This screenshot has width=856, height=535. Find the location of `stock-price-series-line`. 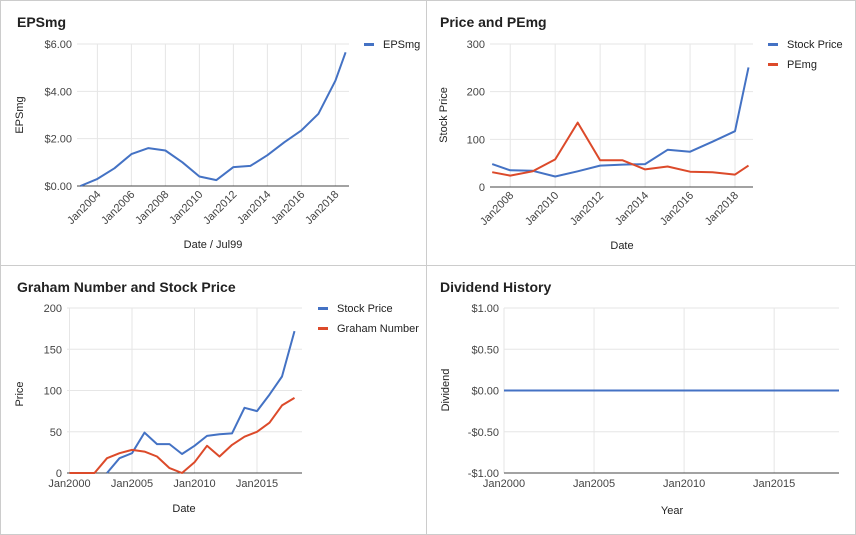

stock-price-series-line is located at coordinates (201, 402).